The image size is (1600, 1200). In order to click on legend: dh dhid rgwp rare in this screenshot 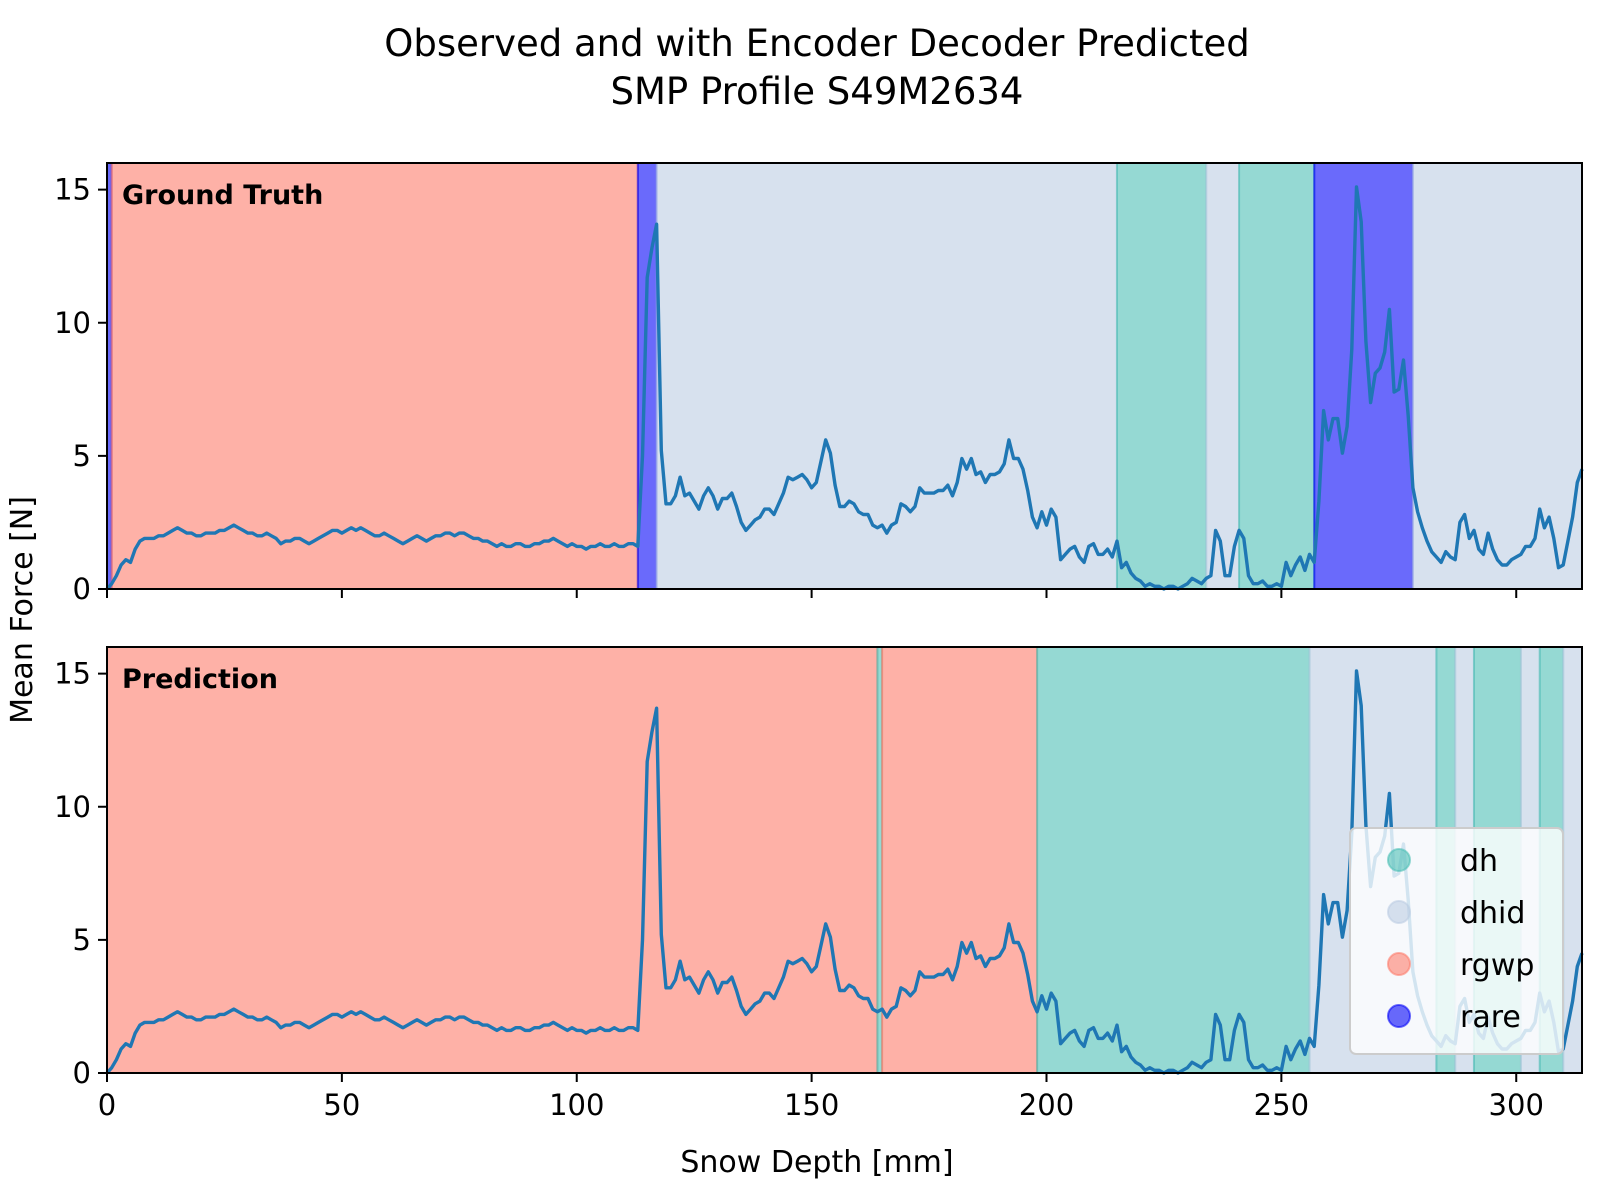, I will do `click(1456, 941)`.